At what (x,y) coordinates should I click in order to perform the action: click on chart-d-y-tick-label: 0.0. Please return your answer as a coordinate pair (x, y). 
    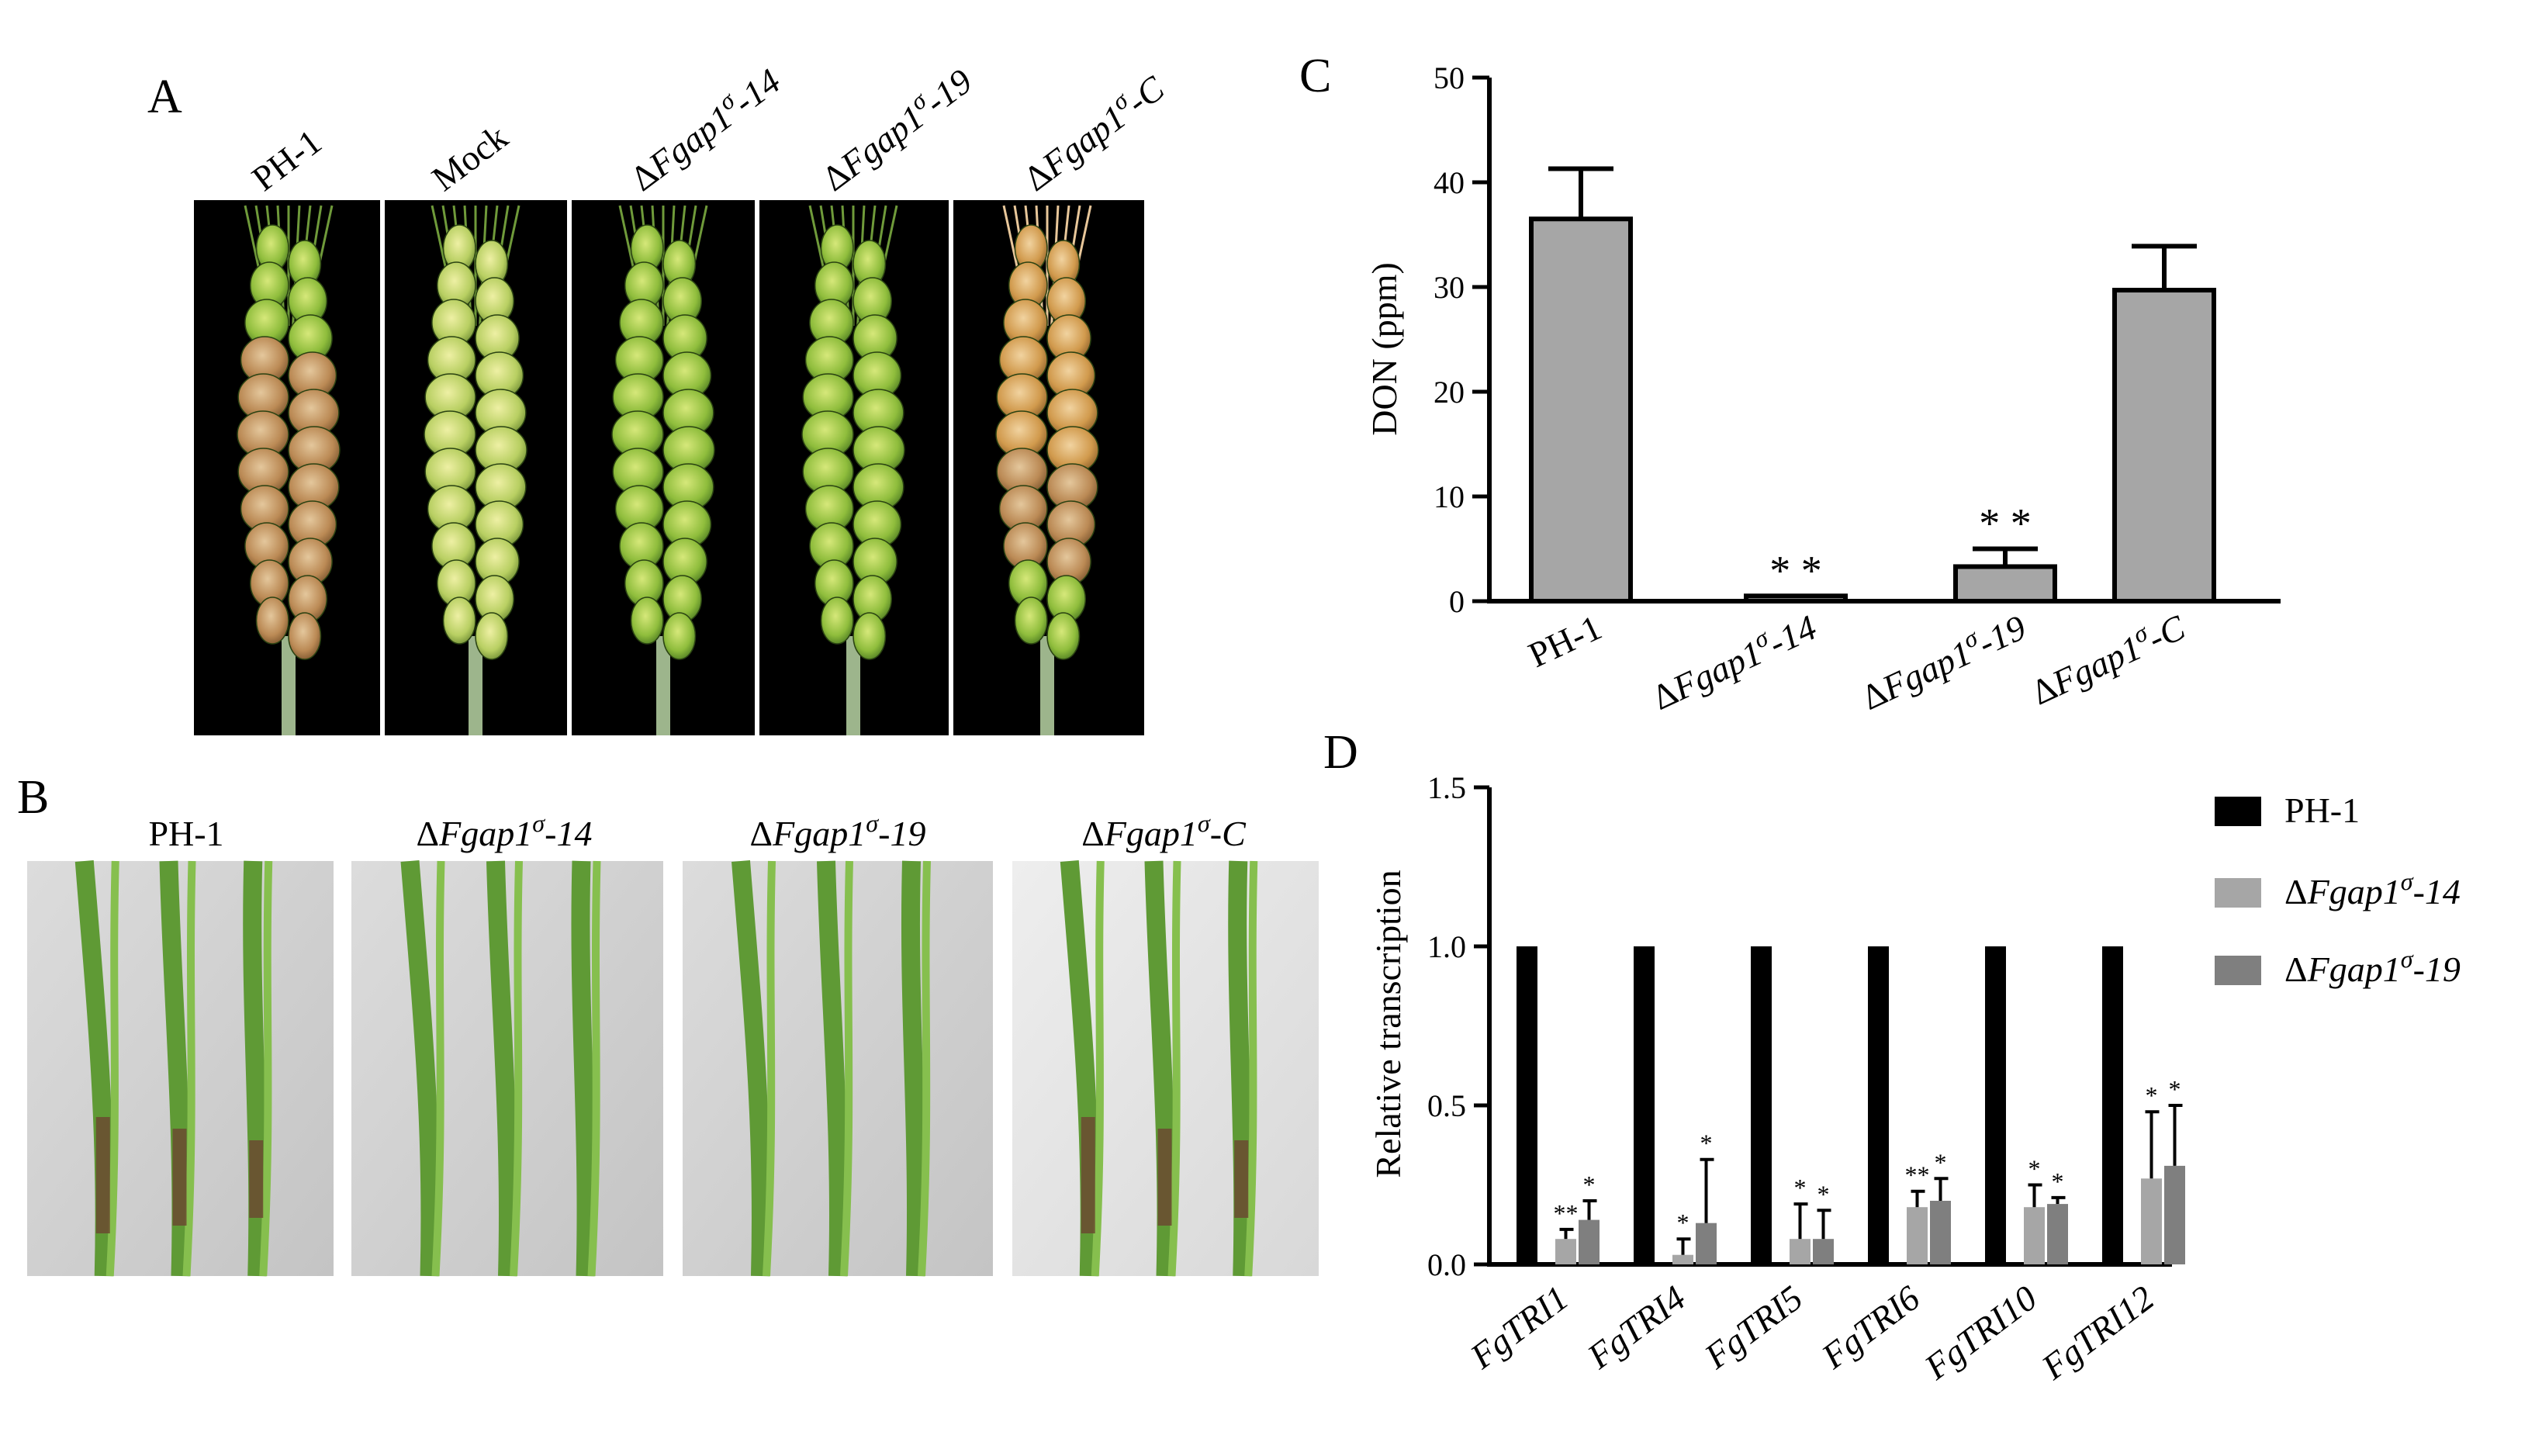
    Looking at the image, I should click on (1446, 1264).